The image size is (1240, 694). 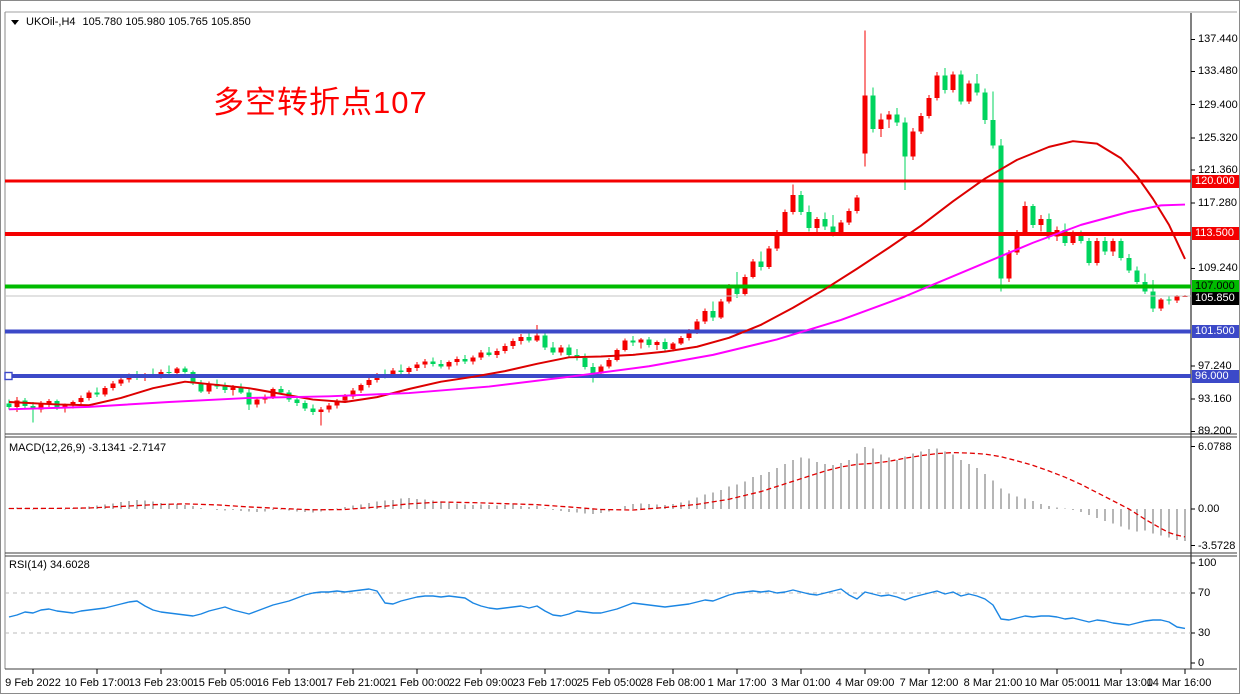 What do you see at coordinates (1218, 71) in the screenshot?
I see `price-tick-label: 133.480` at bounding box center [1218, 71].